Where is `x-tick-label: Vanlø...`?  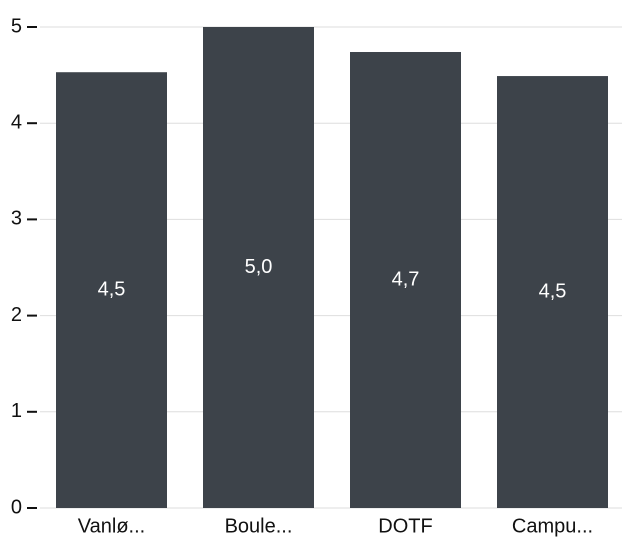 x-tick-label: Vanlø... is located at coordinates (111, 526).